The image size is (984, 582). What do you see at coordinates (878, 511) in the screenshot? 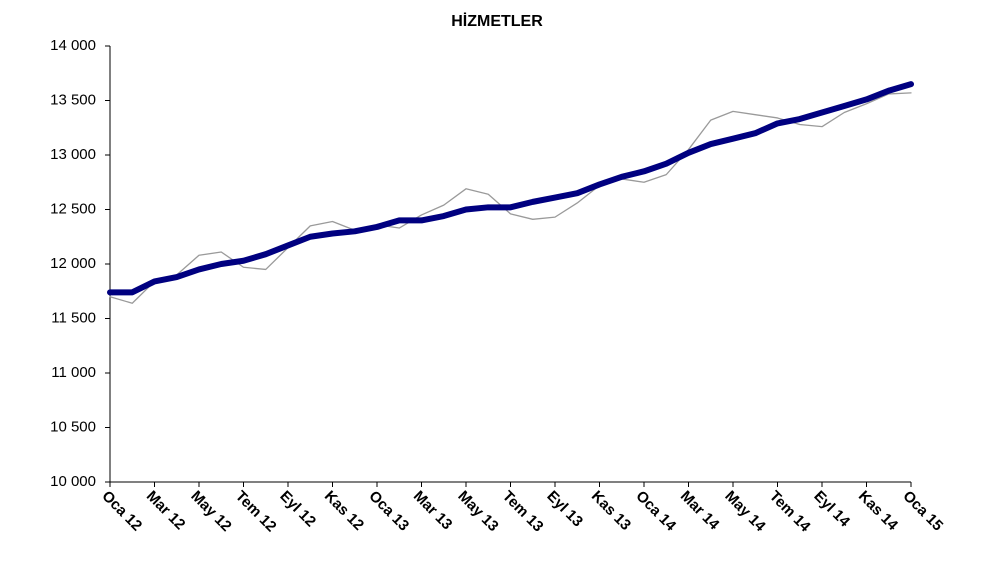
I see `x-tick-label: Kas 14` at bounding box center [878, 511].